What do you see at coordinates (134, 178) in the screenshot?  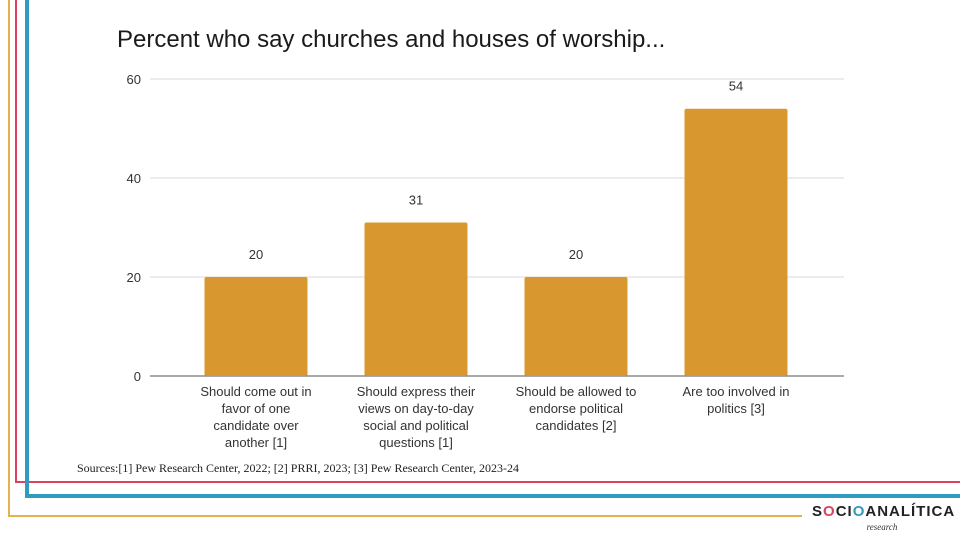 I see `y-tick-label: 40` at bounding box center [134, 178].